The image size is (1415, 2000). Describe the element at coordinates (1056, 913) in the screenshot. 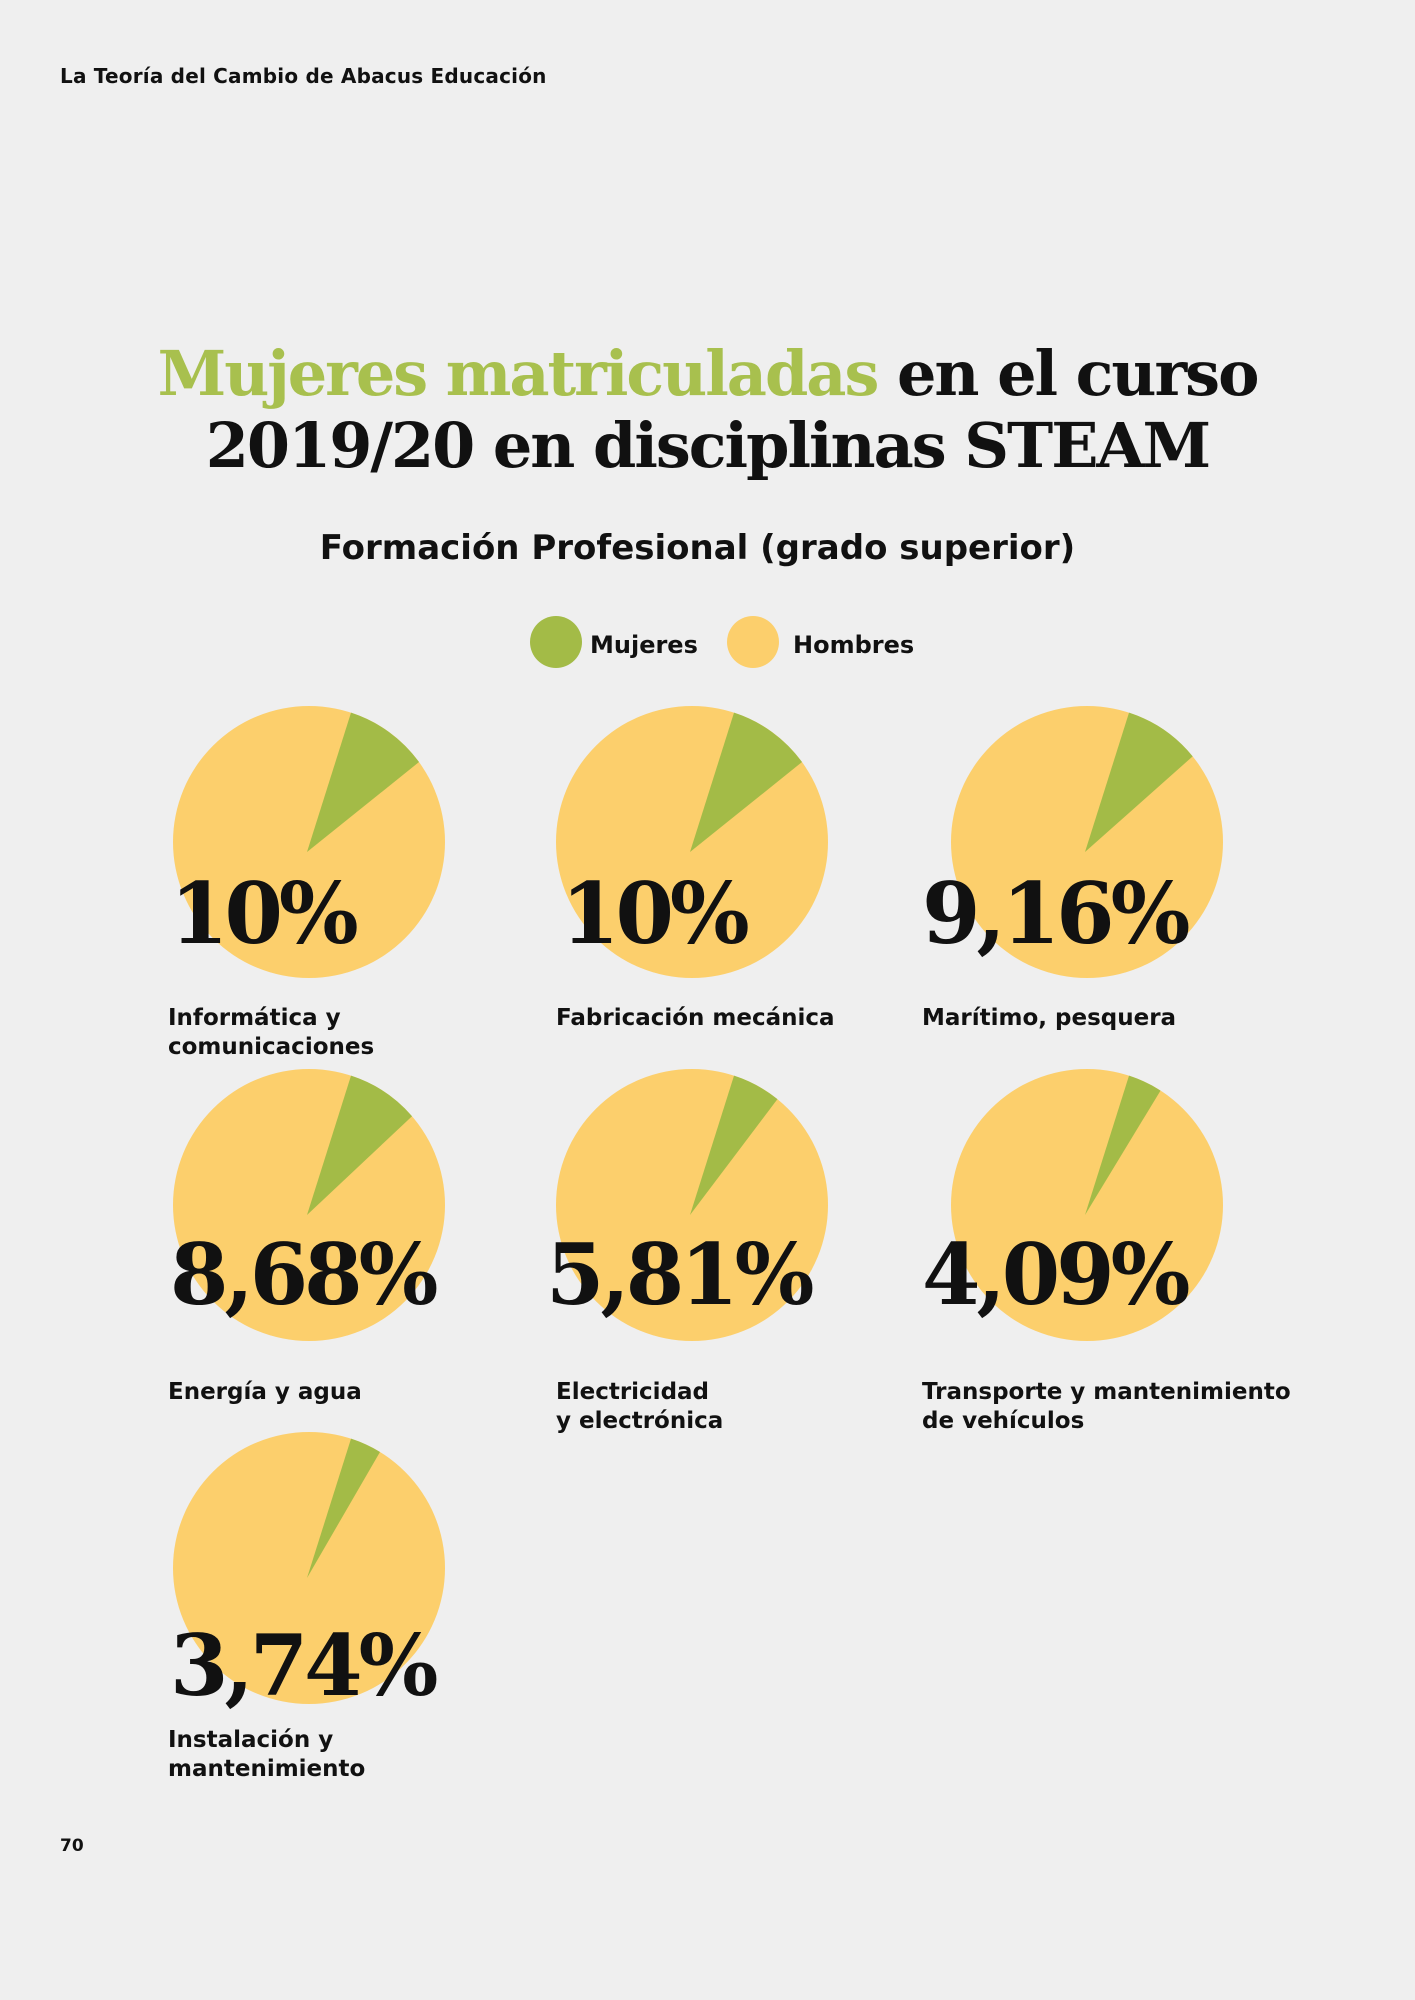

I see `pie-value-label: 9,16%` at that location.